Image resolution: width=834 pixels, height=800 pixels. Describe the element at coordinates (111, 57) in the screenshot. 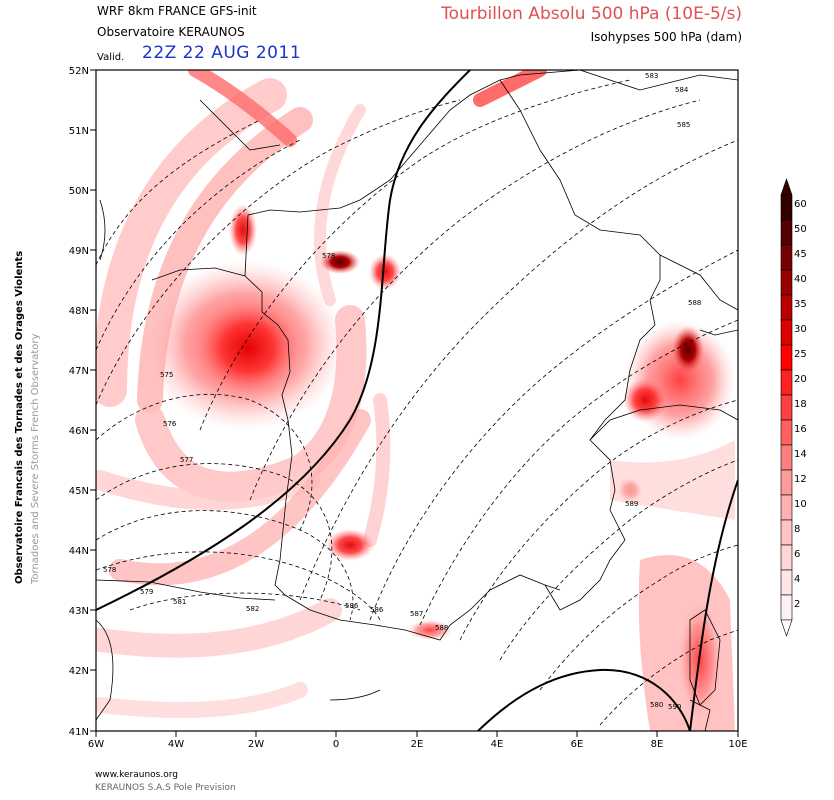

I see `valid-label: Valid.` at that location.